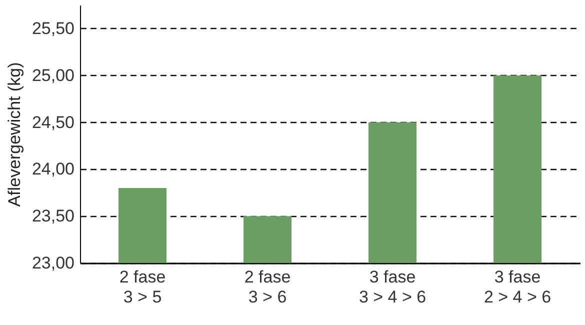 The width and height of the screenshot is (585, 325). I want to click on y-tick-label: 23,50, so click(53, 216).